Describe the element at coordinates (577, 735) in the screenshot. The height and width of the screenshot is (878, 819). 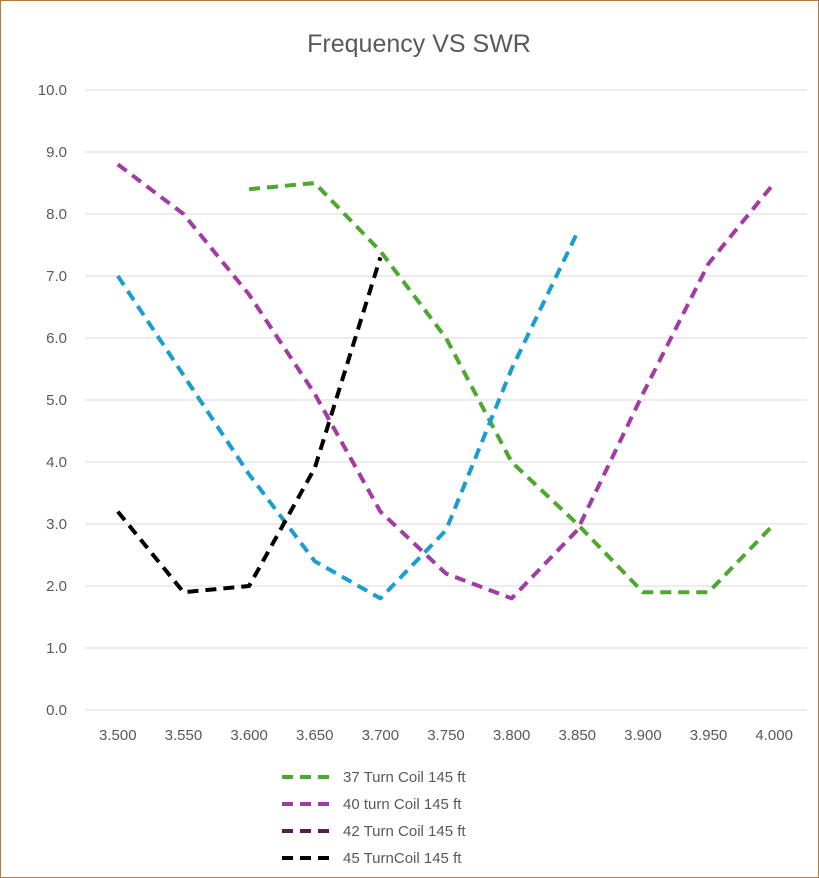
I see `x-tick-label: 3.850` at that location.